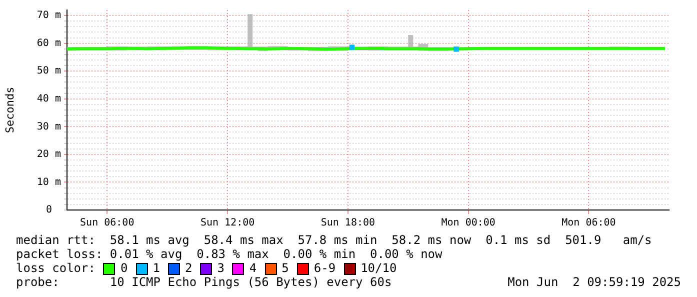  What do you see at coordinates (204, 282) in the screenshot?
I see `text: probe: 10 ICMP Echo Pings (56 Bytes) every 60s` at bounding box center [204, 282].